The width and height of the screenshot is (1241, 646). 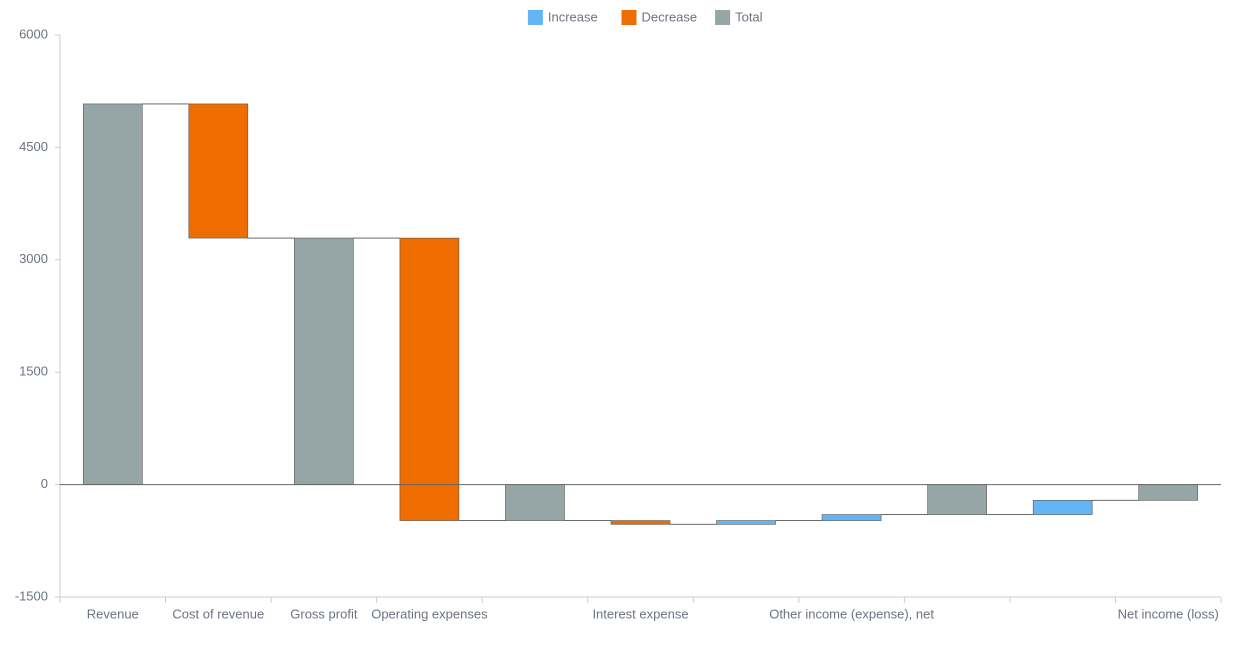 I want to click on x-tick-label: Gross profit, so click(x=324, y=613).